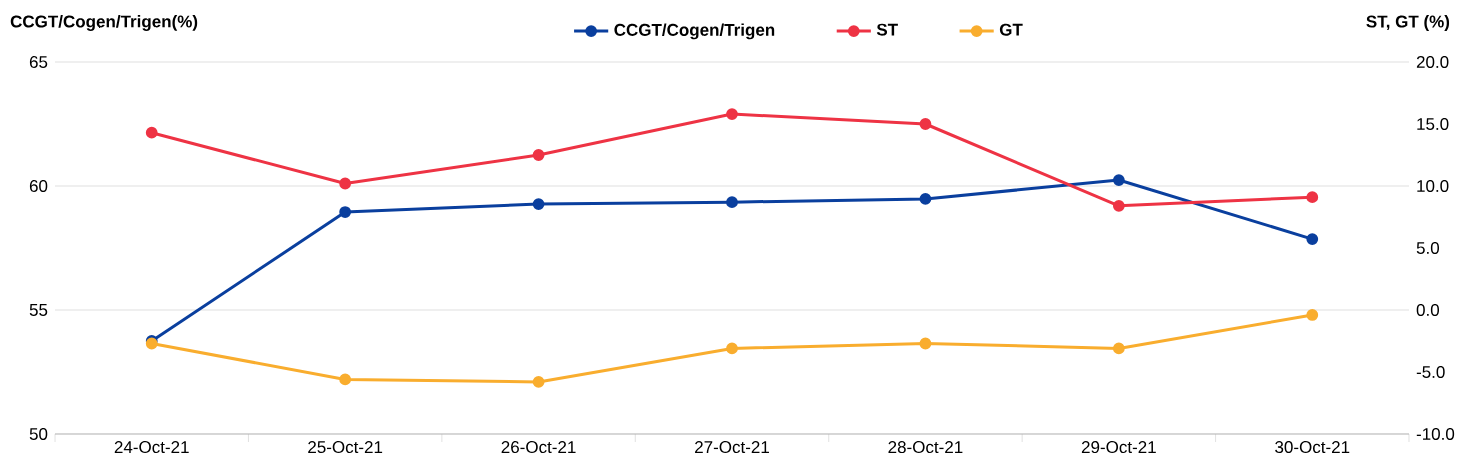 The image size is (1477, 468). I want to click on y-tick-label: 60, so click(38, 186).